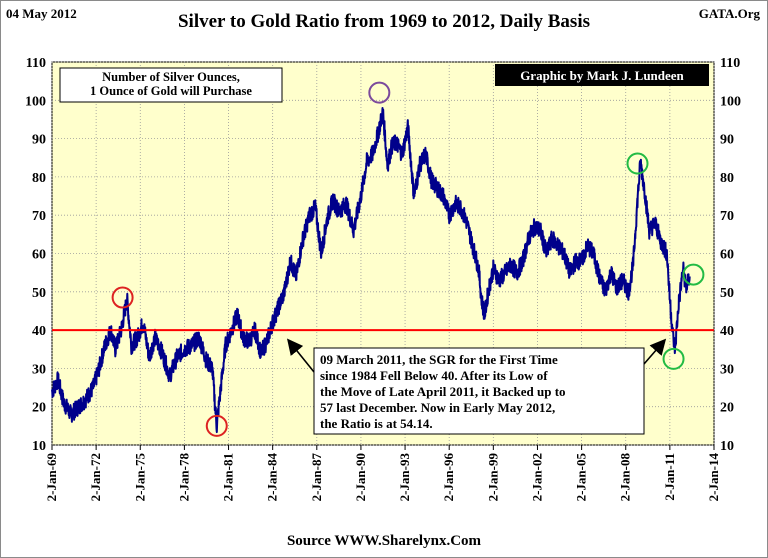 The image size is (768, 558). I want to click on x-tick-label: 2-Jan-81, so click(228, 477).